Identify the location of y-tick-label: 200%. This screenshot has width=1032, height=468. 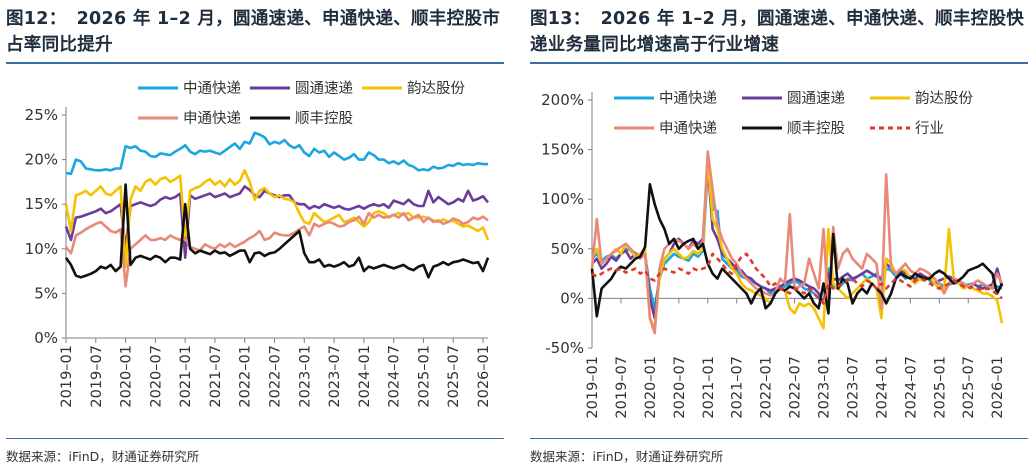
(562, 100).